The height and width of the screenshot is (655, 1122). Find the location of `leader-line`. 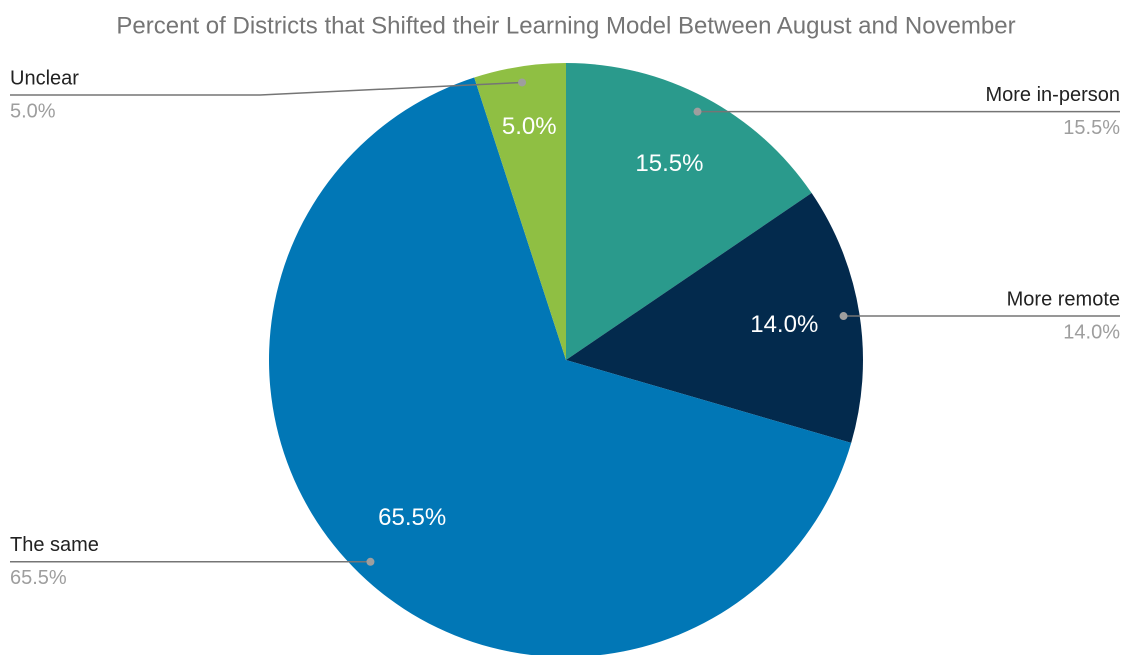

leader-line is located at coordinates (266, 88).